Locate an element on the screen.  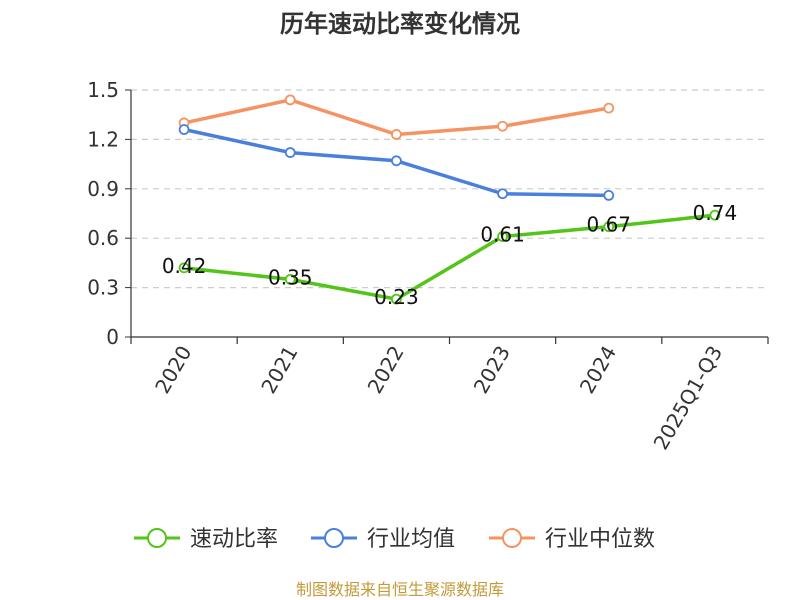
x-tick-label: 2023 is located at coordinates (492, 370).